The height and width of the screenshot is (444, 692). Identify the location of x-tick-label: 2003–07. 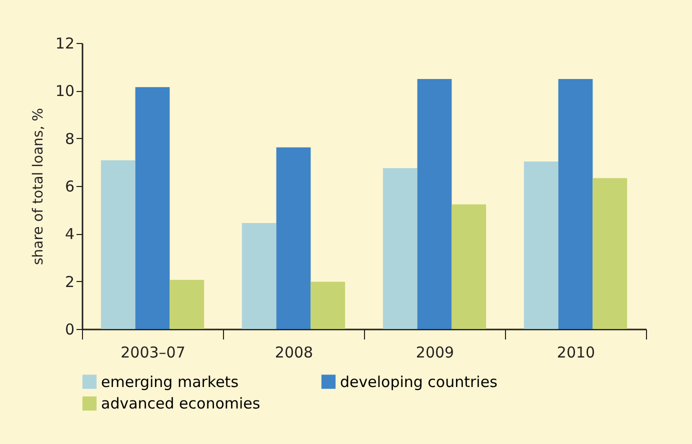
(153, 353).